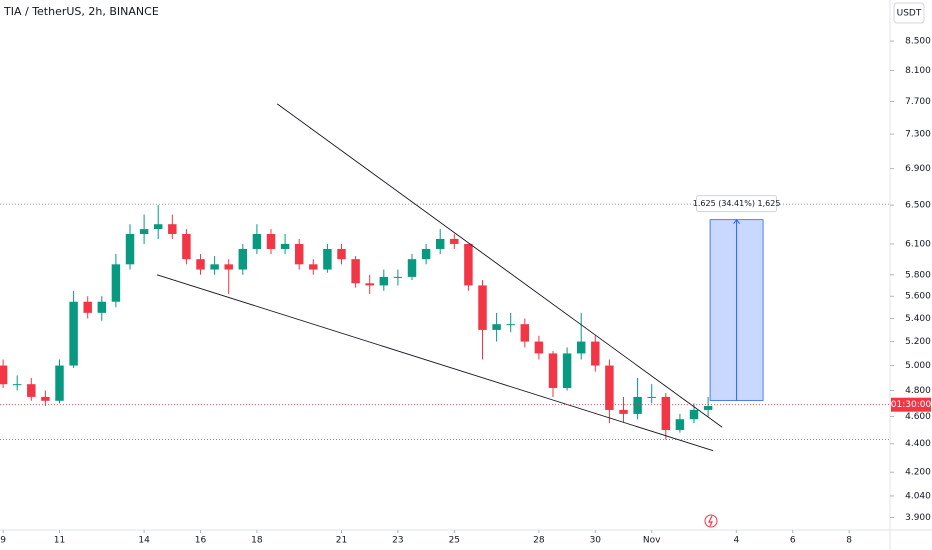 This screenshot has width=932, height=550. I want to click on measure-label-box, so click(737, 204).